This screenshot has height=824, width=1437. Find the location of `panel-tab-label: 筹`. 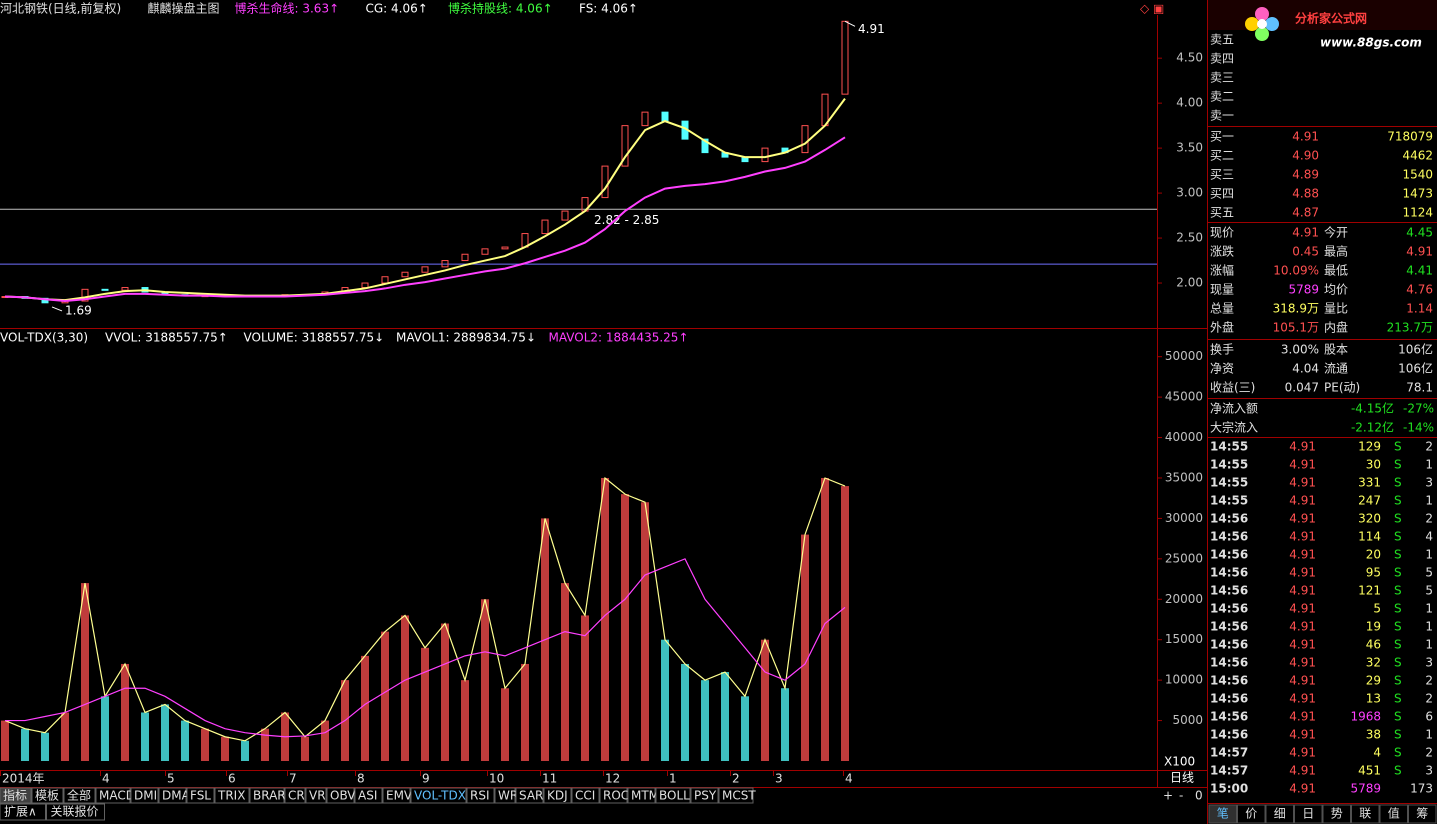

panel-tab-label: 筹 is located at coordinates (1422, 814).